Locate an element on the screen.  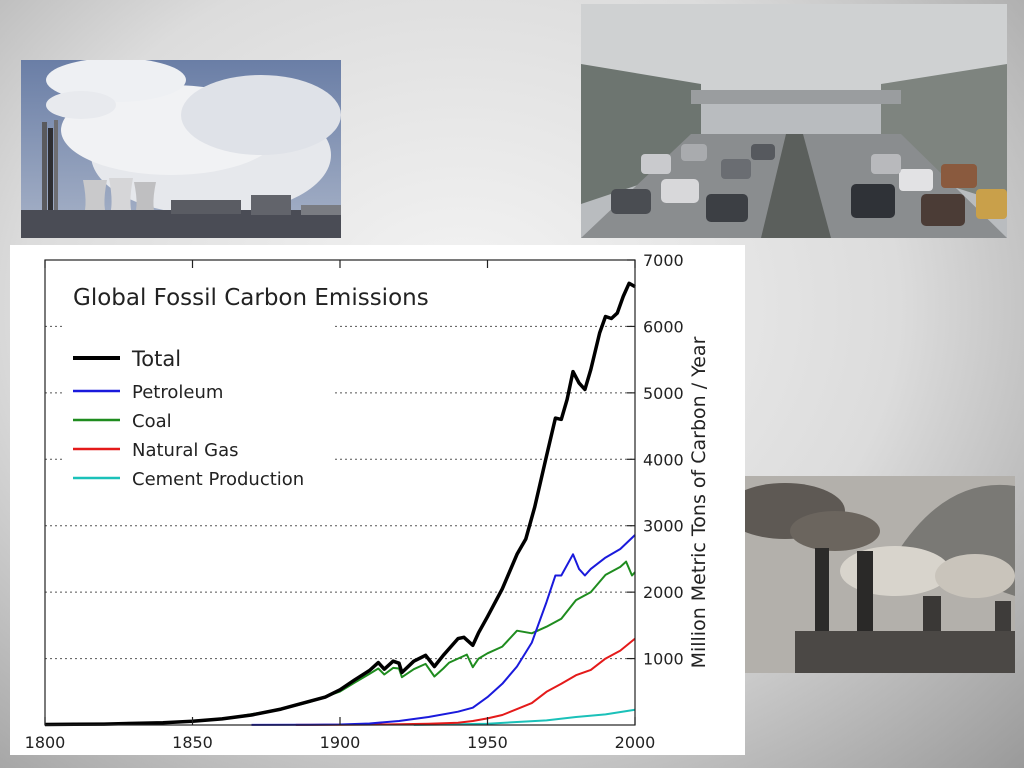
x-tick-label: 2000 is located at coordinates (635, 742).